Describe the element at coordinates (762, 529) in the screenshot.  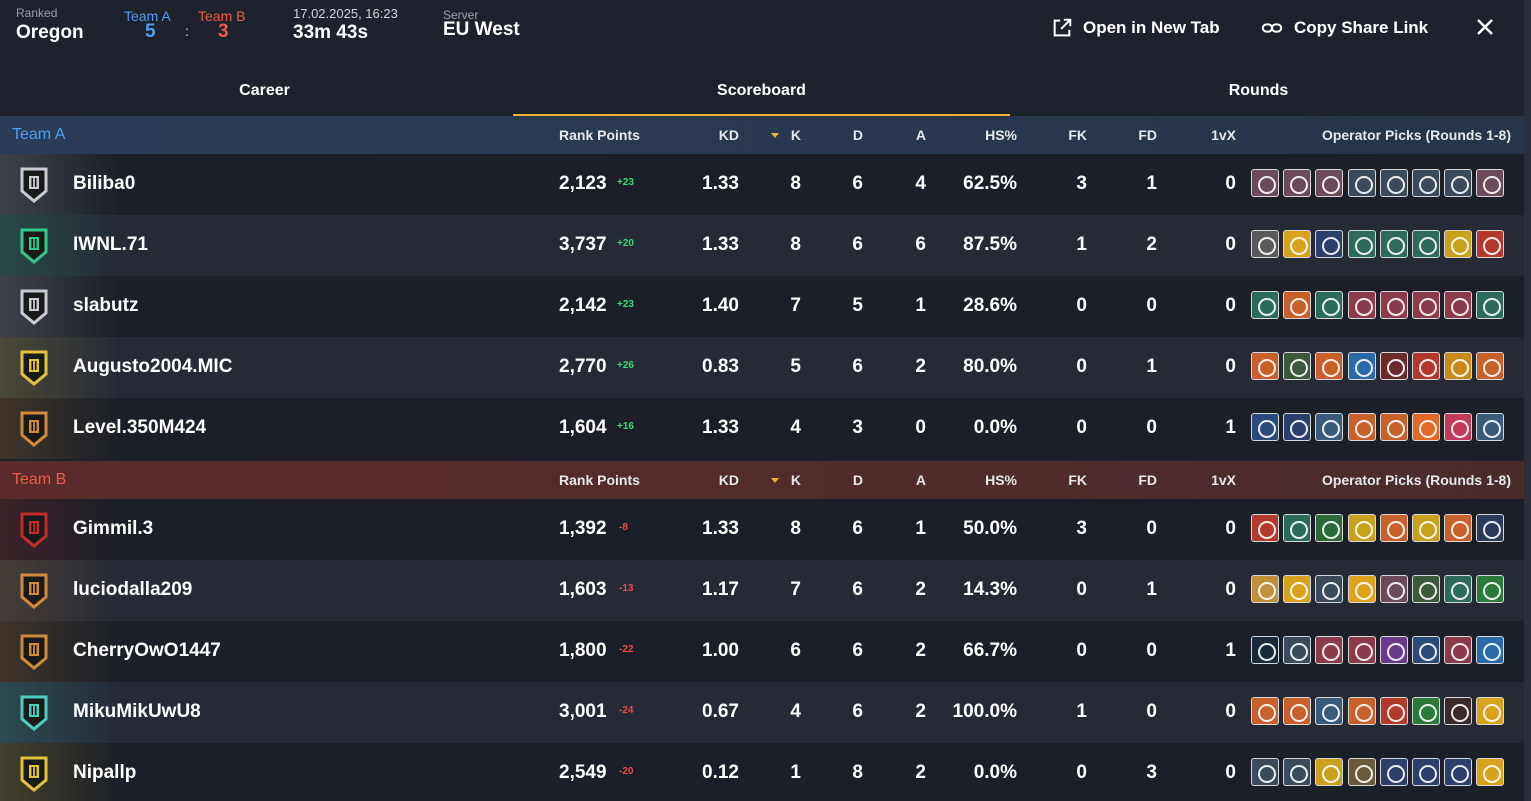
I see `player-row: Gimmil.3 1,392 -8 1.33 8 6 1 50.0% 3 0 0` at that location.